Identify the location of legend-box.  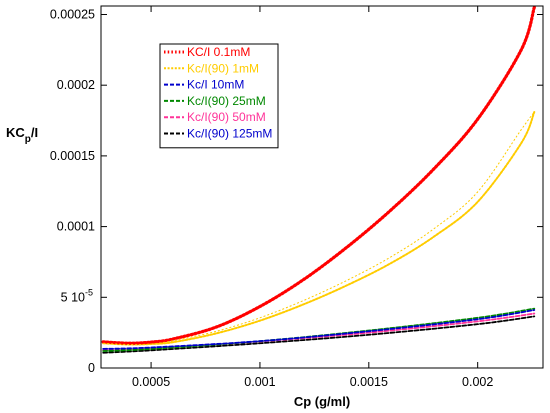
(219, 96).